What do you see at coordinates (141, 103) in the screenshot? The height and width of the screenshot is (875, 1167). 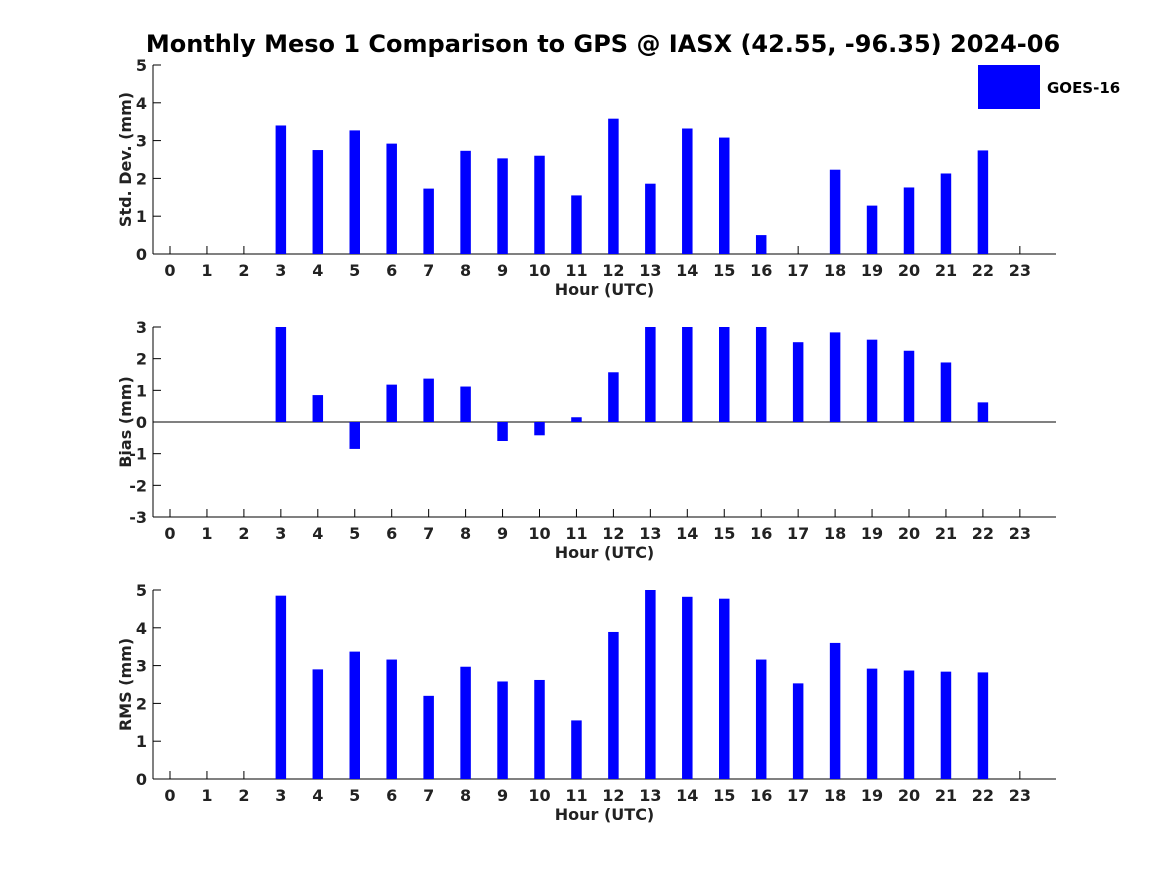 I see `y-tick-label: 4` at bounding box center [141, 103].